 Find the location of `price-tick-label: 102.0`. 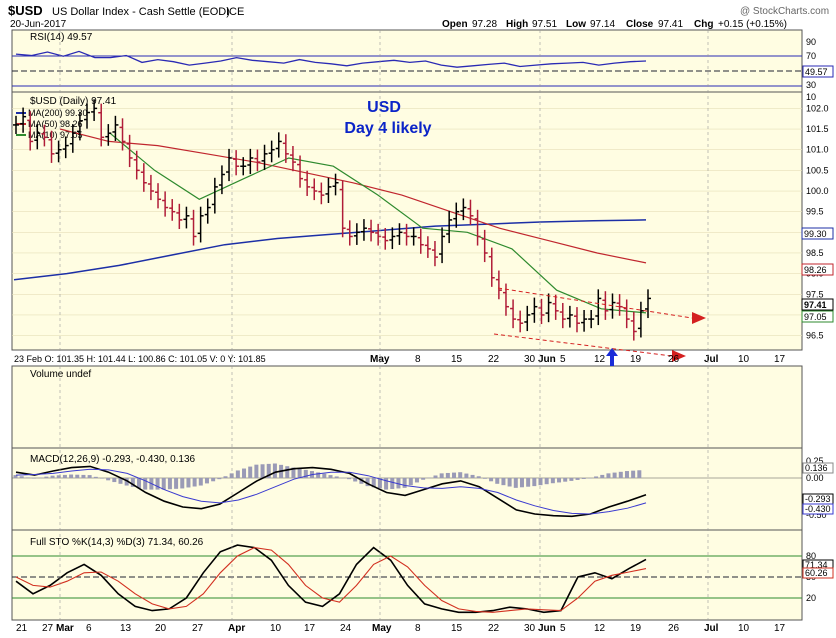

price-tick-label: 102.0 is located at coordinates (817, 108).